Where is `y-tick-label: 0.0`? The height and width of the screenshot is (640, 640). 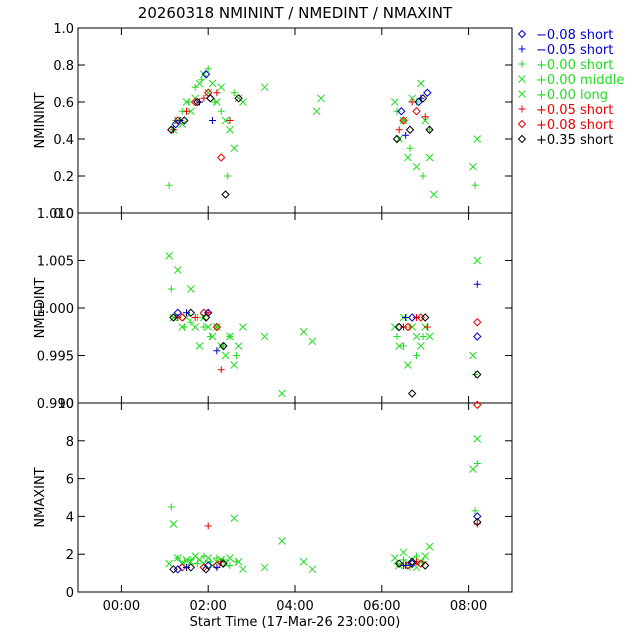 y-tick-label: 0.0 is located at coordinates (63, 214).